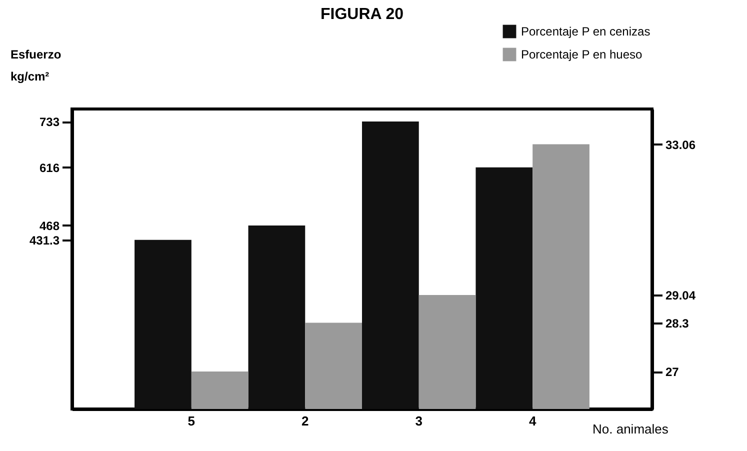 This screenshot has height=451, width=747. Describe the element at coordinates (49, 122) in the screenshot. I see `y-tick-label: 733` at that location.